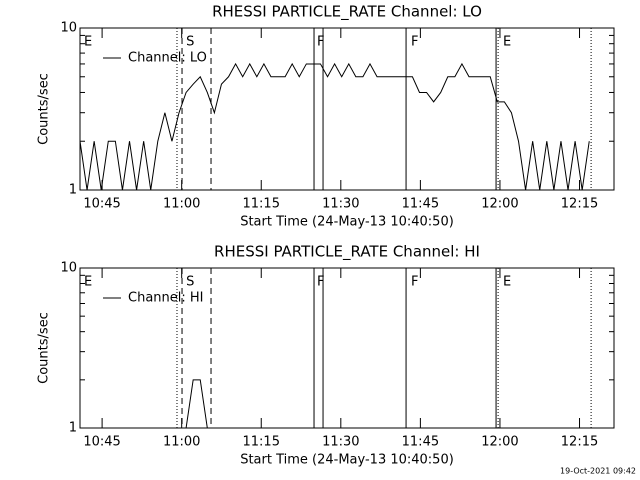 The height and width of the screenshot is (480, 640). What do you see at coordinates (166, 298) in the screenshot?
I see `legend-label: Channel: HI` at bounding box center [166, 298].